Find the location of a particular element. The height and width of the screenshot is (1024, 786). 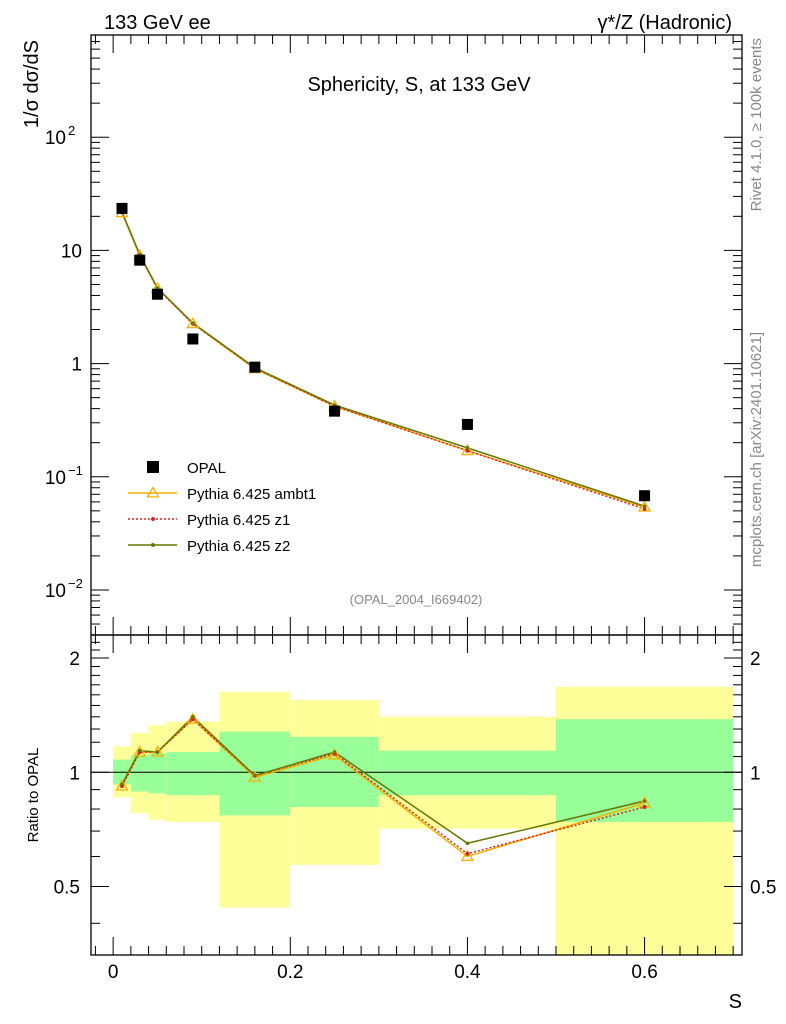

ratio-tick-label-left: 1 is located at coordinates (74, 773).